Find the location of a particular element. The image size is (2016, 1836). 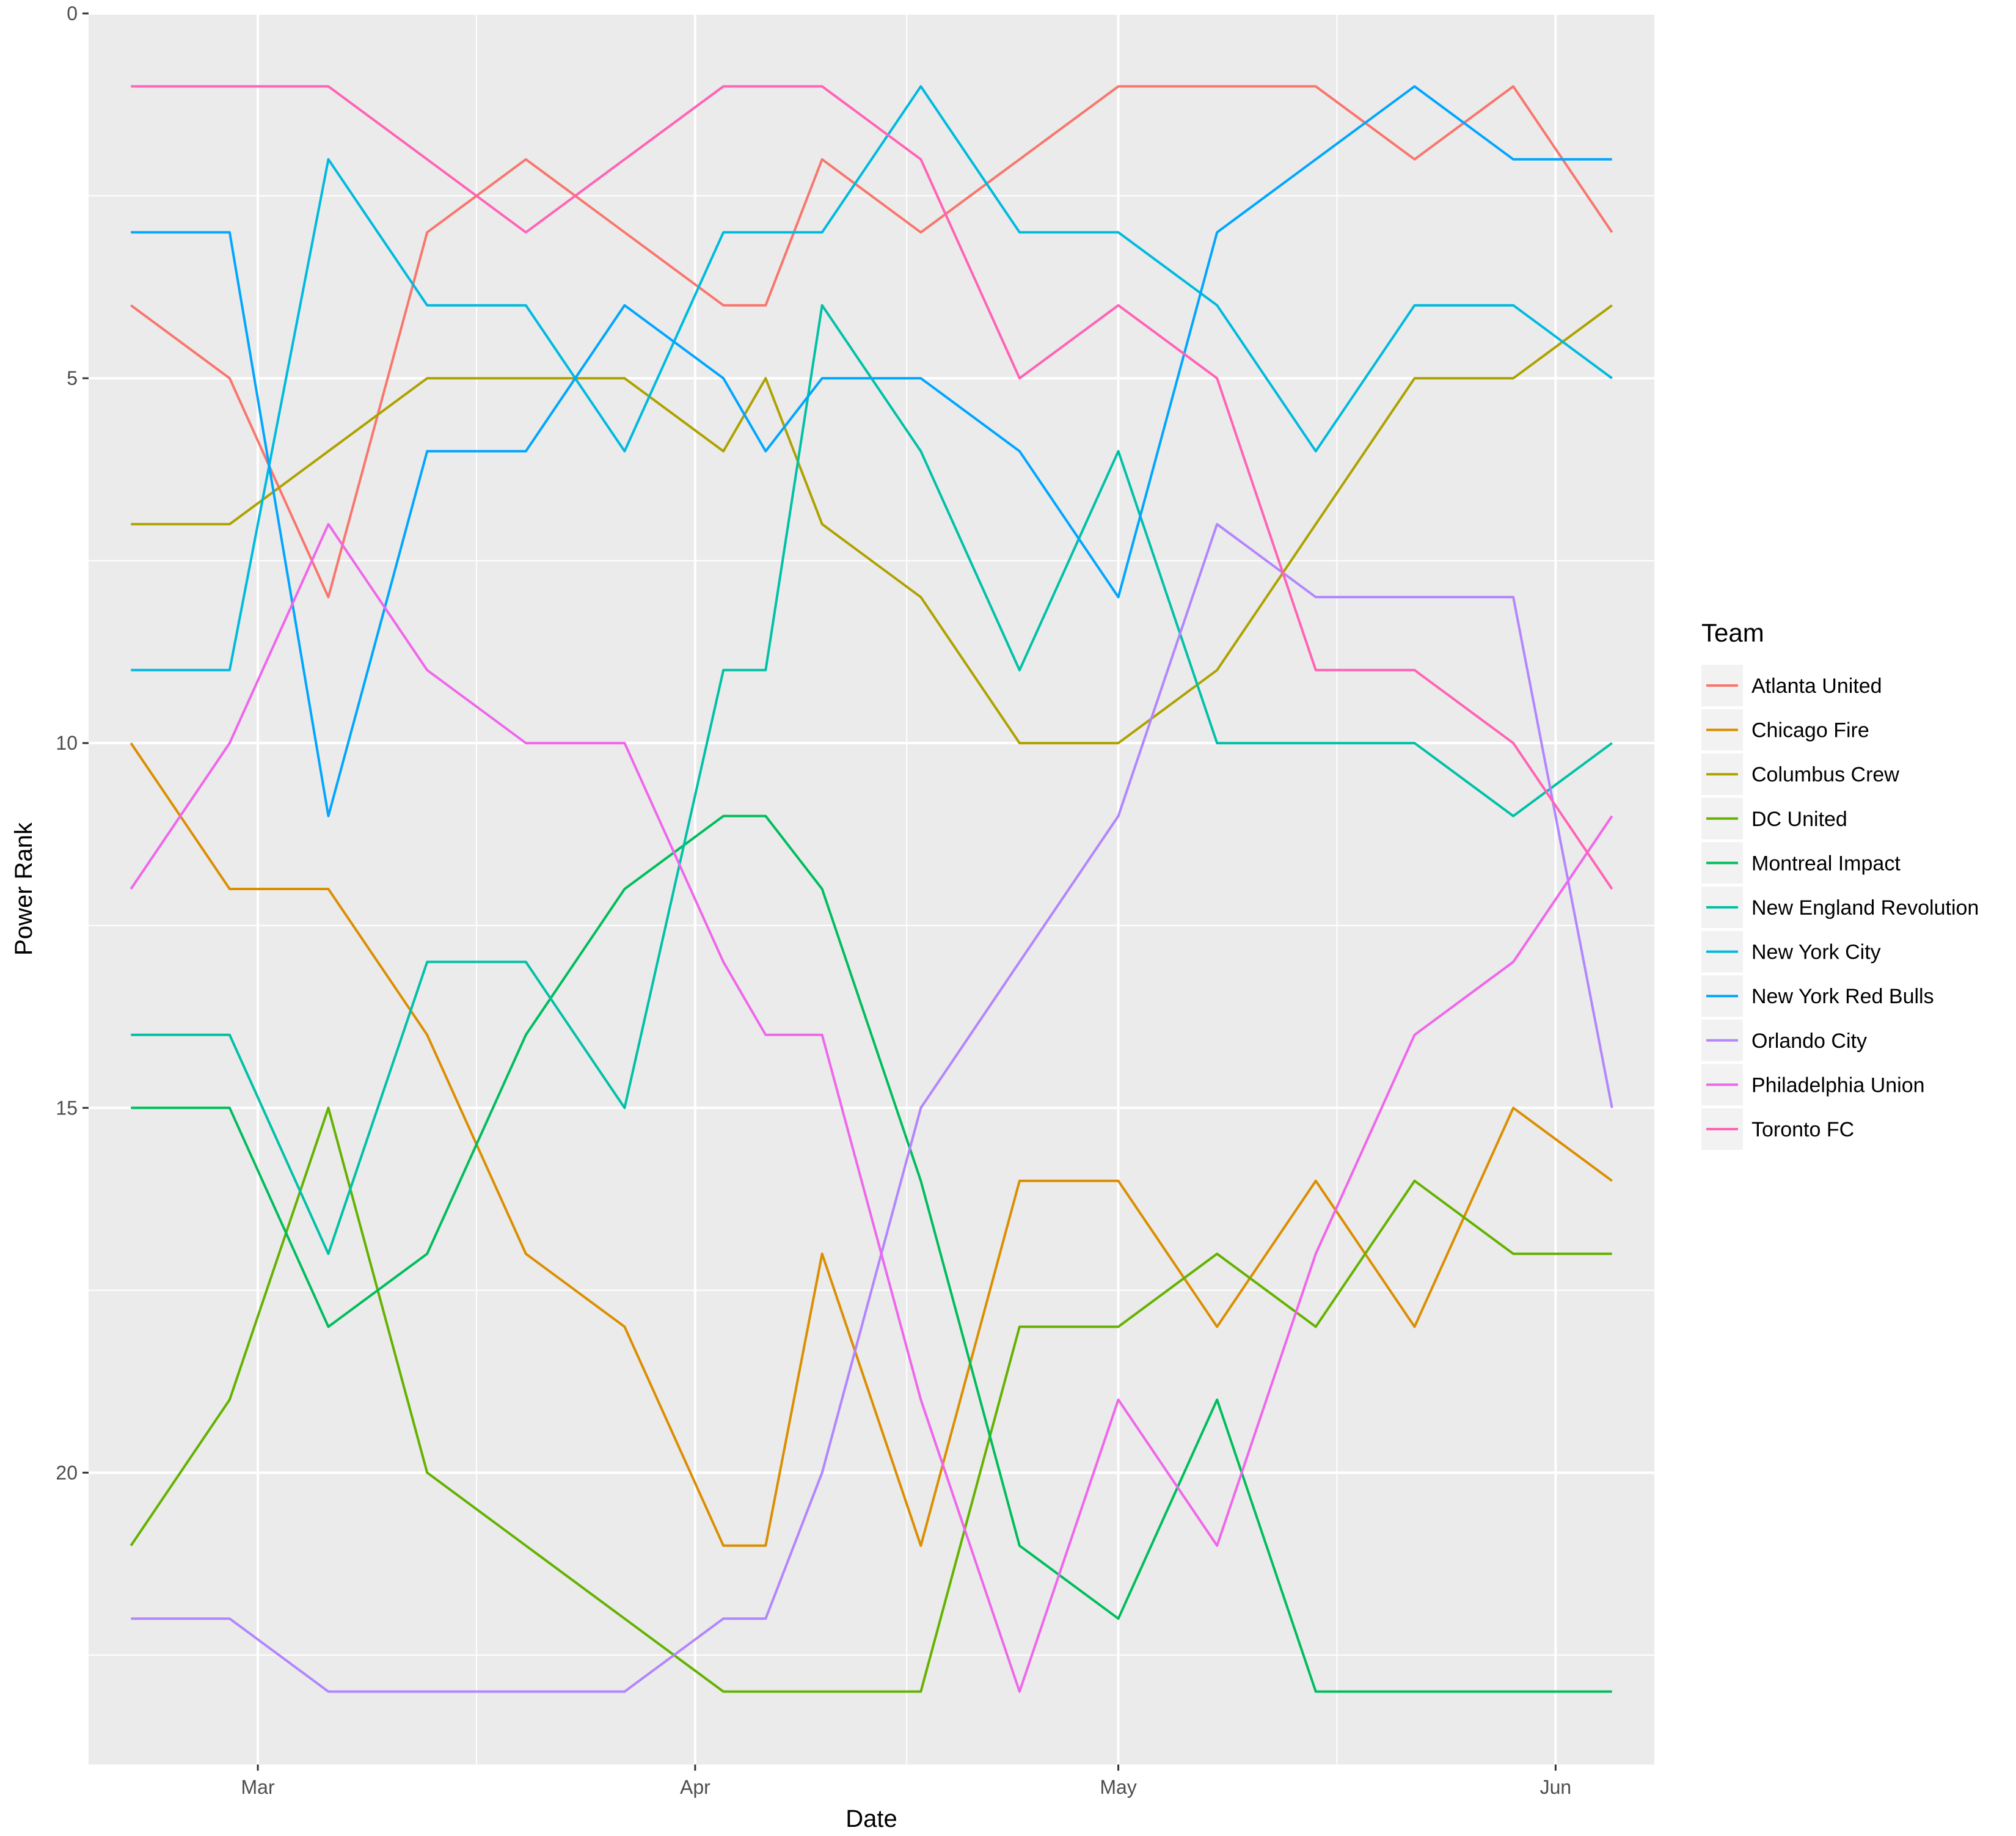

x-tick-label: Apr is located at coordinates (695, 1787).